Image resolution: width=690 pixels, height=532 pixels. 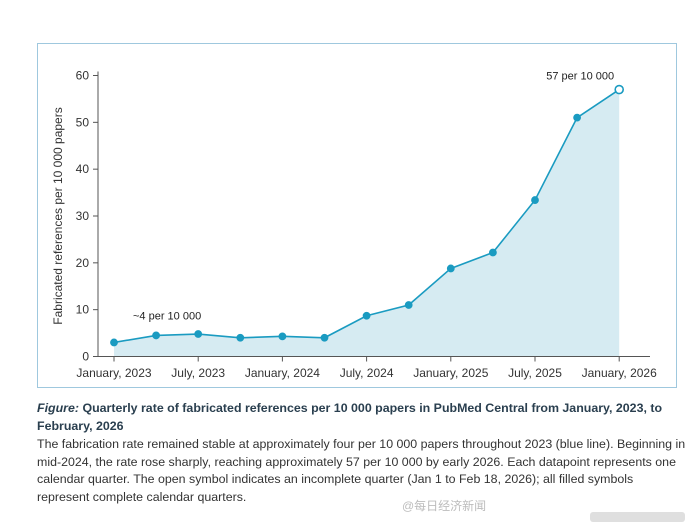 What do you see at coordinates (637, 517) in the screenshot?
I see `corner-mark` at bounding box center [637, 517].